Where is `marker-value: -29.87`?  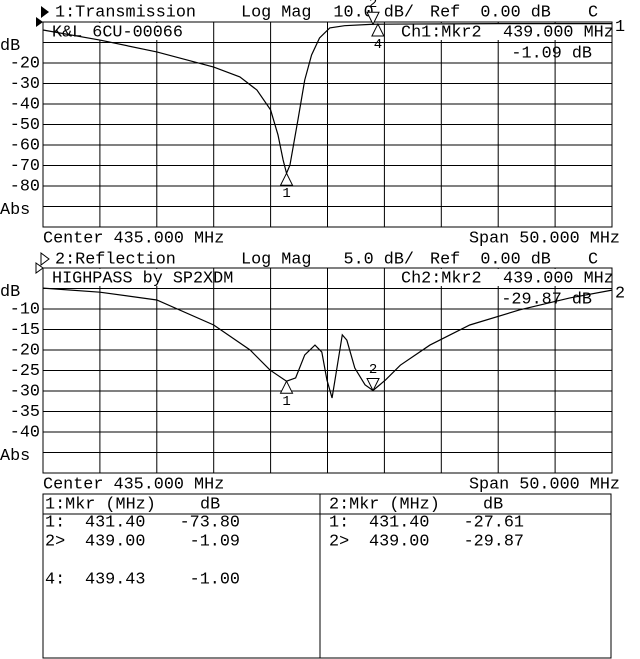
marker-value: -29.87 is located at coordinates (494, 541).